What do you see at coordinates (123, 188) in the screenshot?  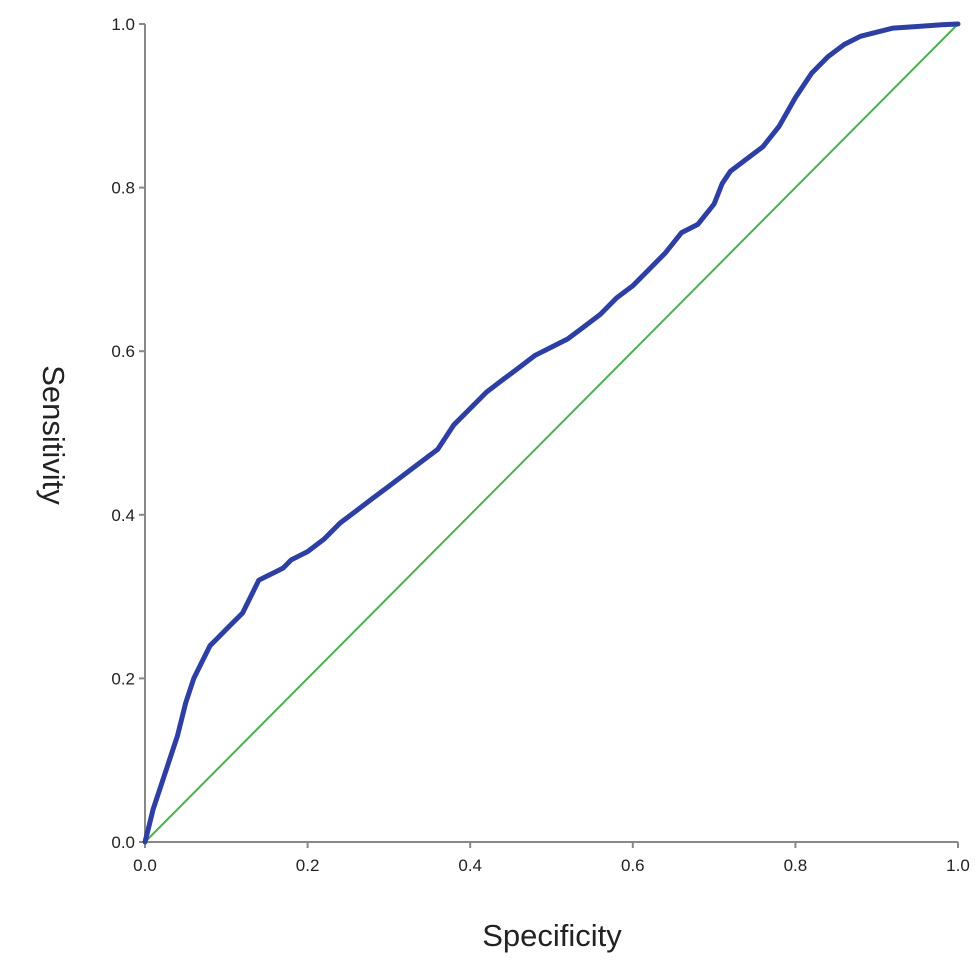 I see `y-tick-label: 0.8` at bounding box center [123, 188].